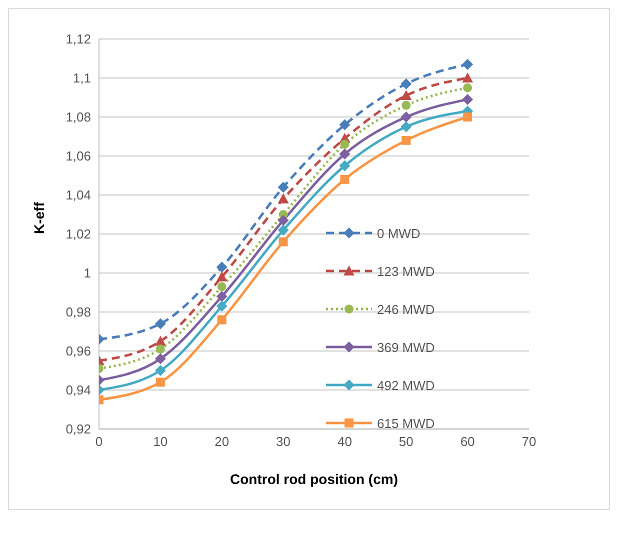  Describe the element at coordinates (406, 271) in the screenshot. I see `legend-label: 123 MWD` at that location.